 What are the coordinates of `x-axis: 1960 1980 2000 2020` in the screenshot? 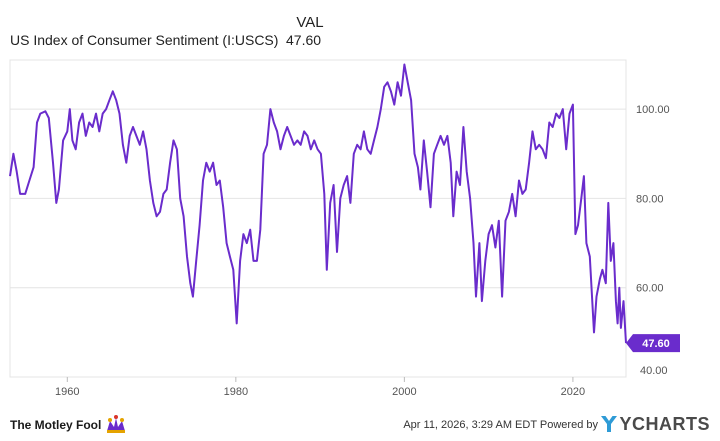 It's located at (320, 387).